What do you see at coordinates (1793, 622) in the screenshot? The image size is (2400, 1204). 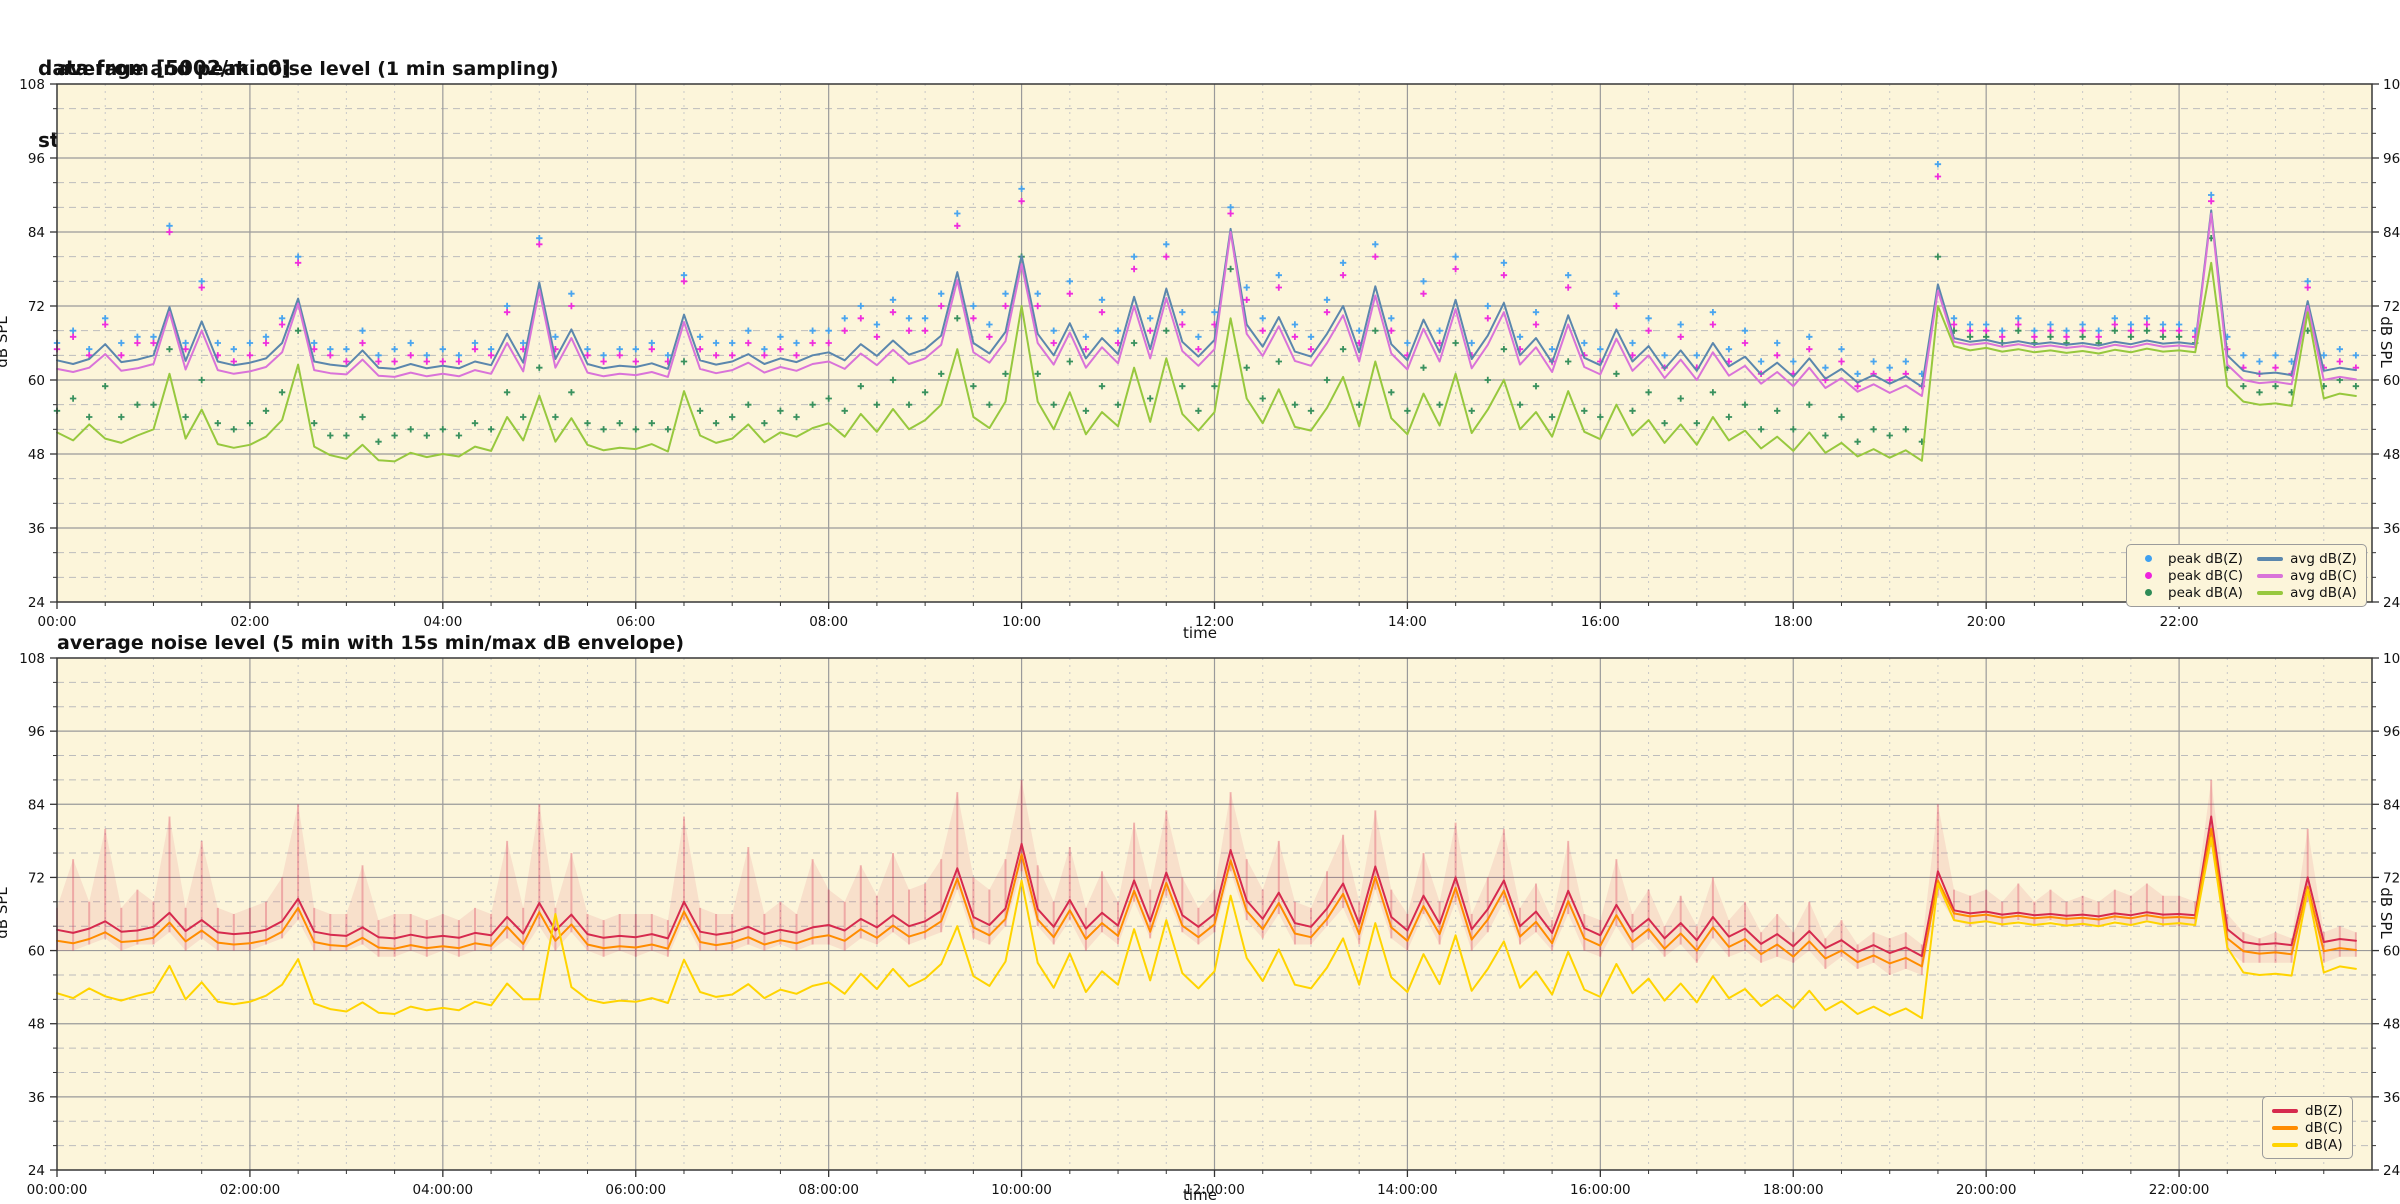 I see `x-tick-label: 18:00` at bounding box center [1793, 622].